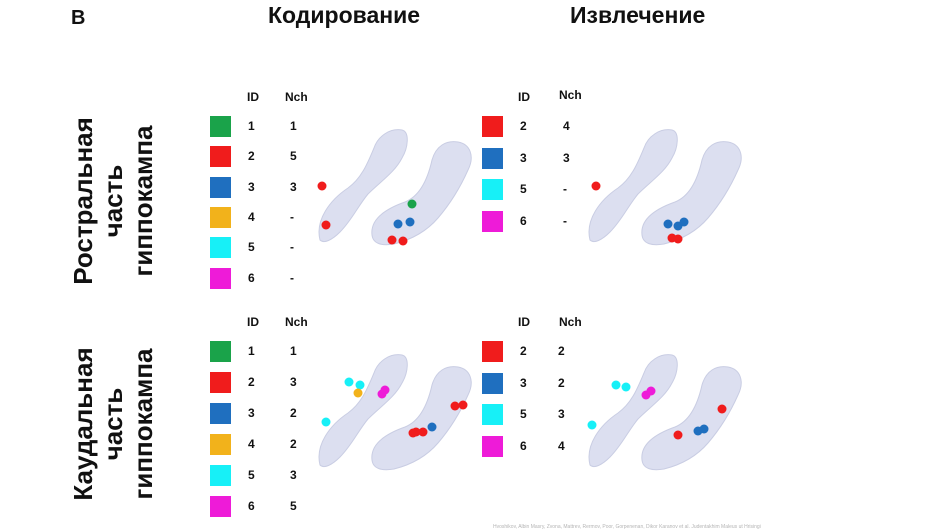 The image size is (944, 531). Describe the element at coordinates (83, 201) in the screenshot. I see `row-label-rostral-line1: Ростральная` at that location.